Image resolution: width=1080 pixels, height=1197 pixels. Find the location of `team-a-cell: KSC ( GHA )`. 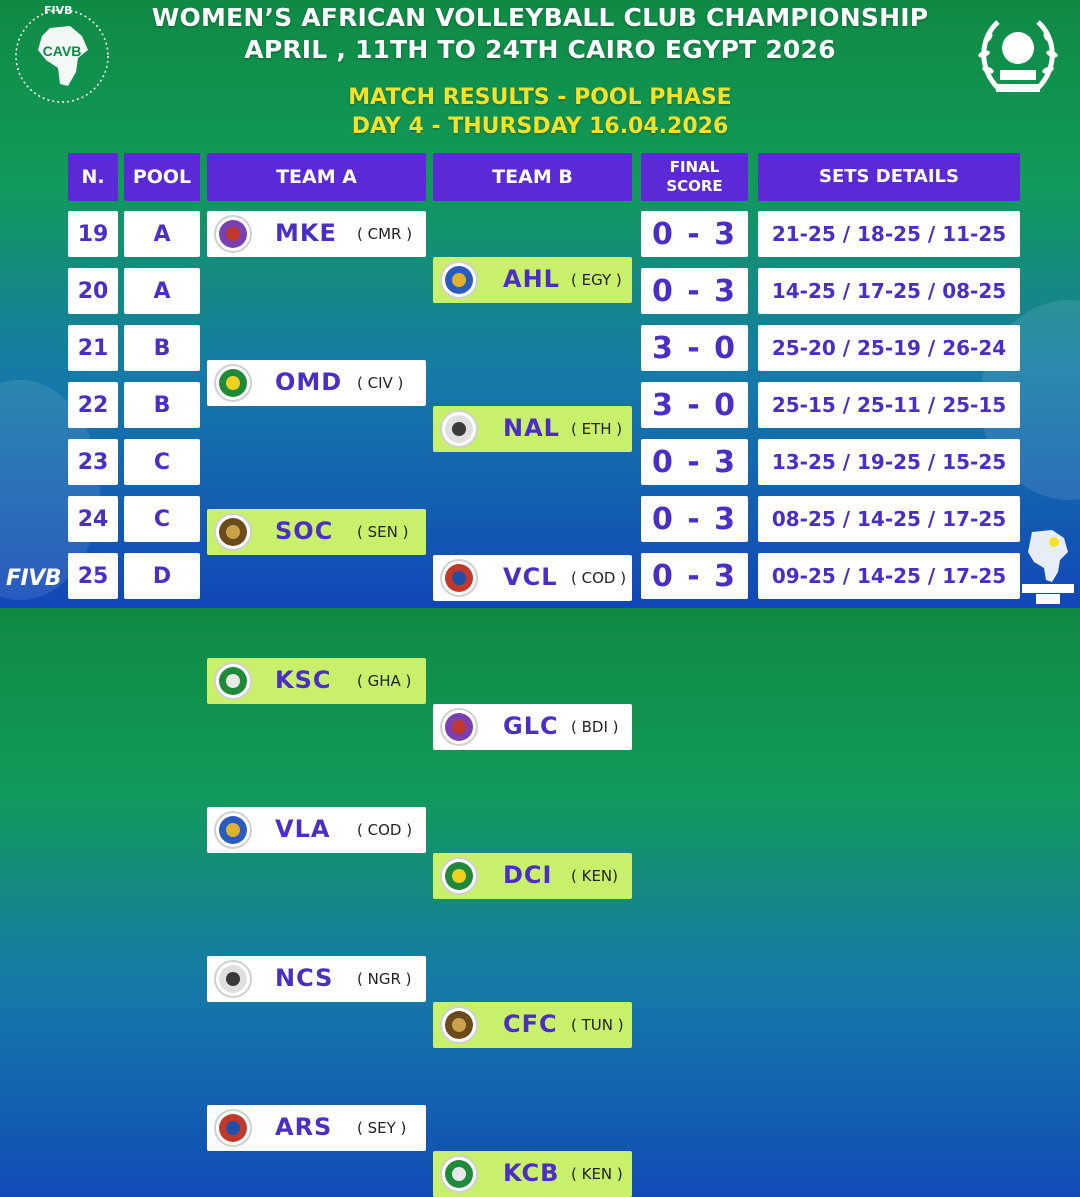

team-a-cell: KSC ( GHA ) is located at coordinates (316, 681).